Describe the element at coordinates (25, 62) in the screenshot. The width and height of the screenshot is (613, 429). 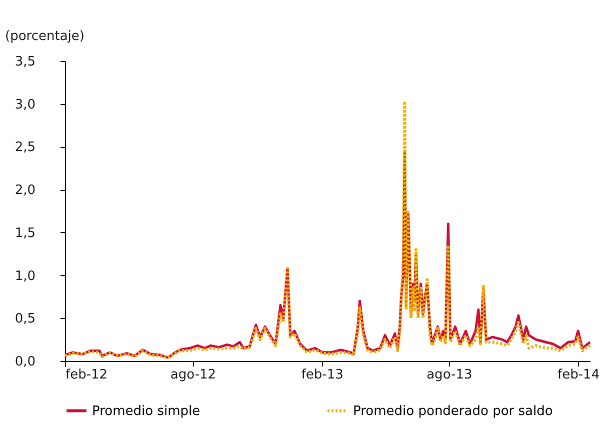
I see `y-tick-label: 3,5` at that location.